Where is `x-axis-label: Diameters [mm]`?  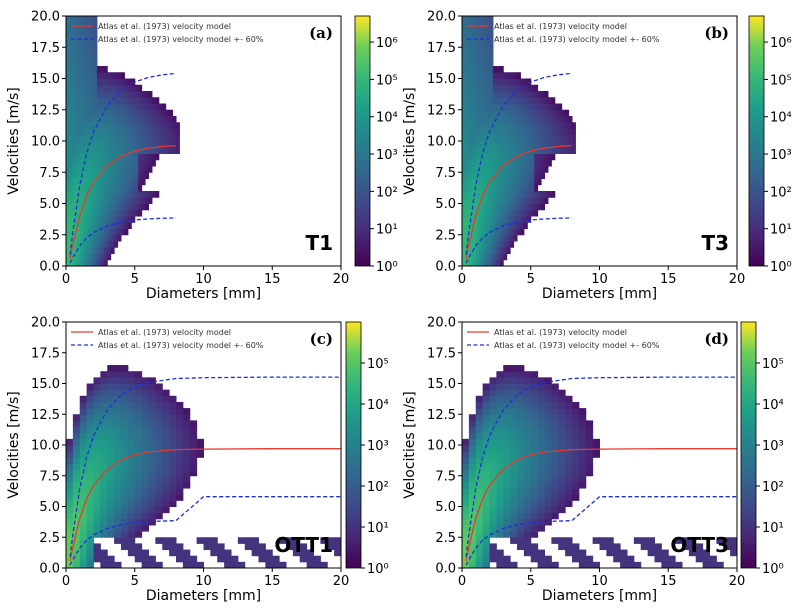 x-axis-label: Diameters [mm] is located at coordinates (203, 294).